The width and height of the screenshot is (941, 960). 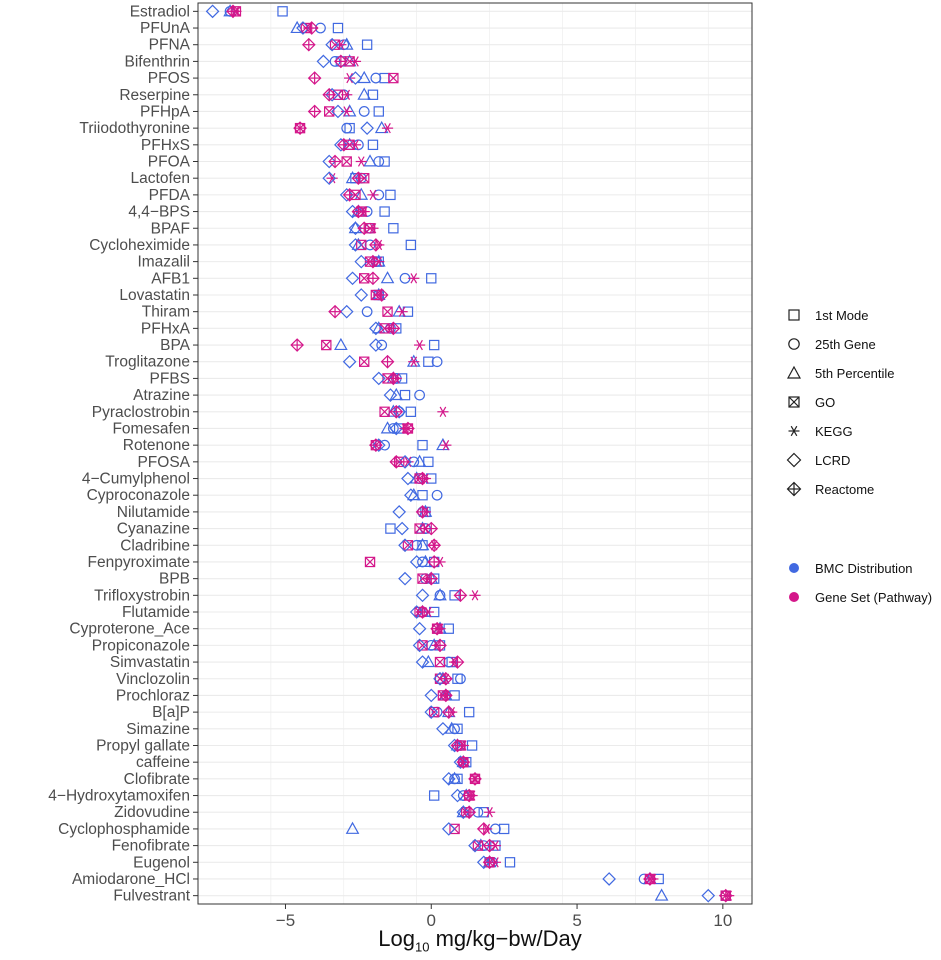 I want to click on y-tick-label: Cyproterone_Ace, so click(x=129, y=629).